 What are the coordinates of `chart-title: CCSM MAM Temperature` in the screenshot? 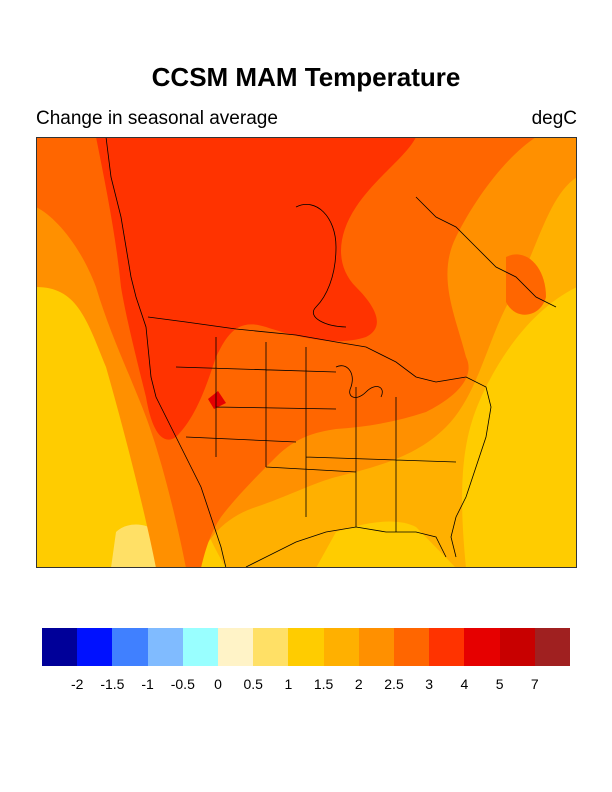 It's located at (306, 77).